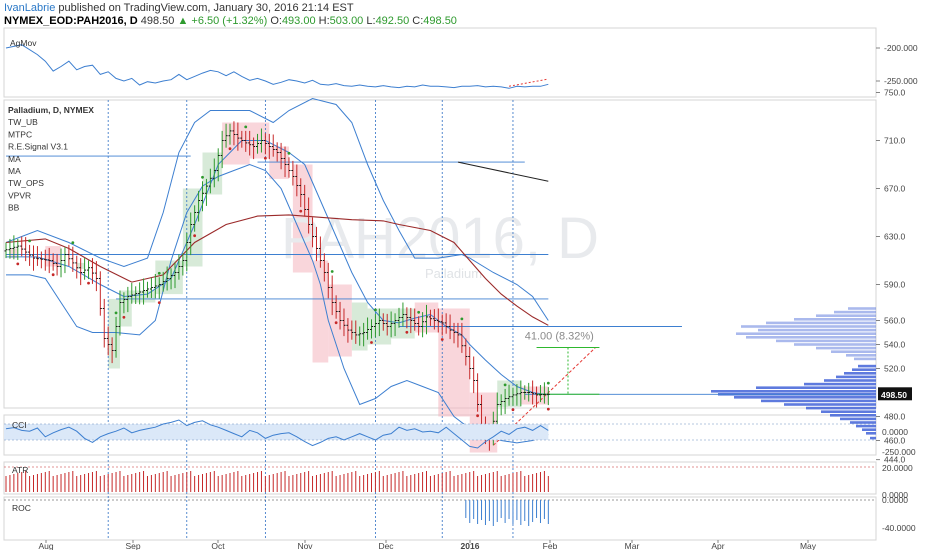 The height and width of the screenshot is (550, 932). Describe the element at coordinates (901, 48) in the screenshot. I see `agmov-tick-label: -200.000` at that location.